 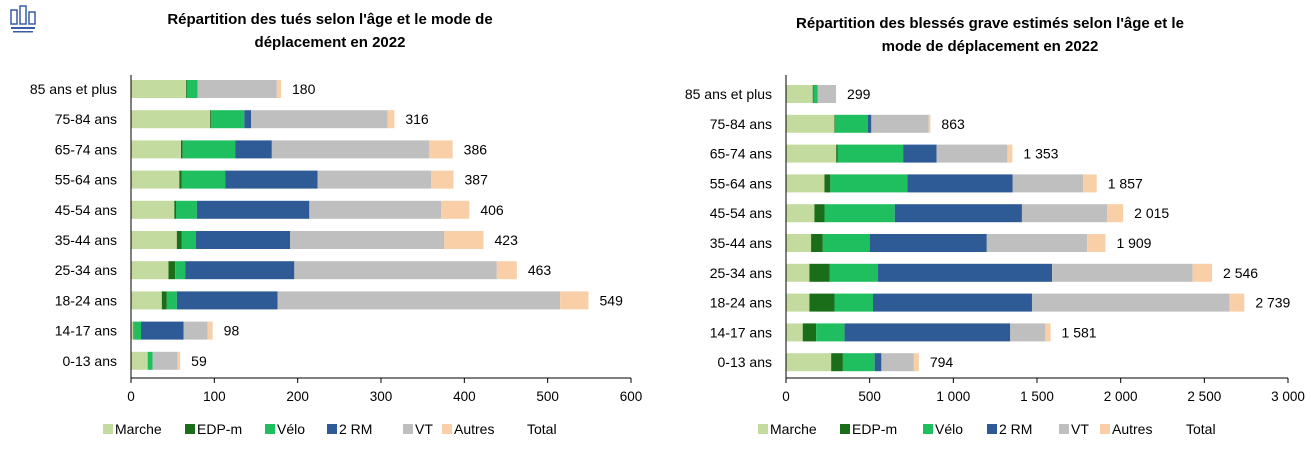 I want to click on total-label: 2 015, so click(x=1151, y=213).